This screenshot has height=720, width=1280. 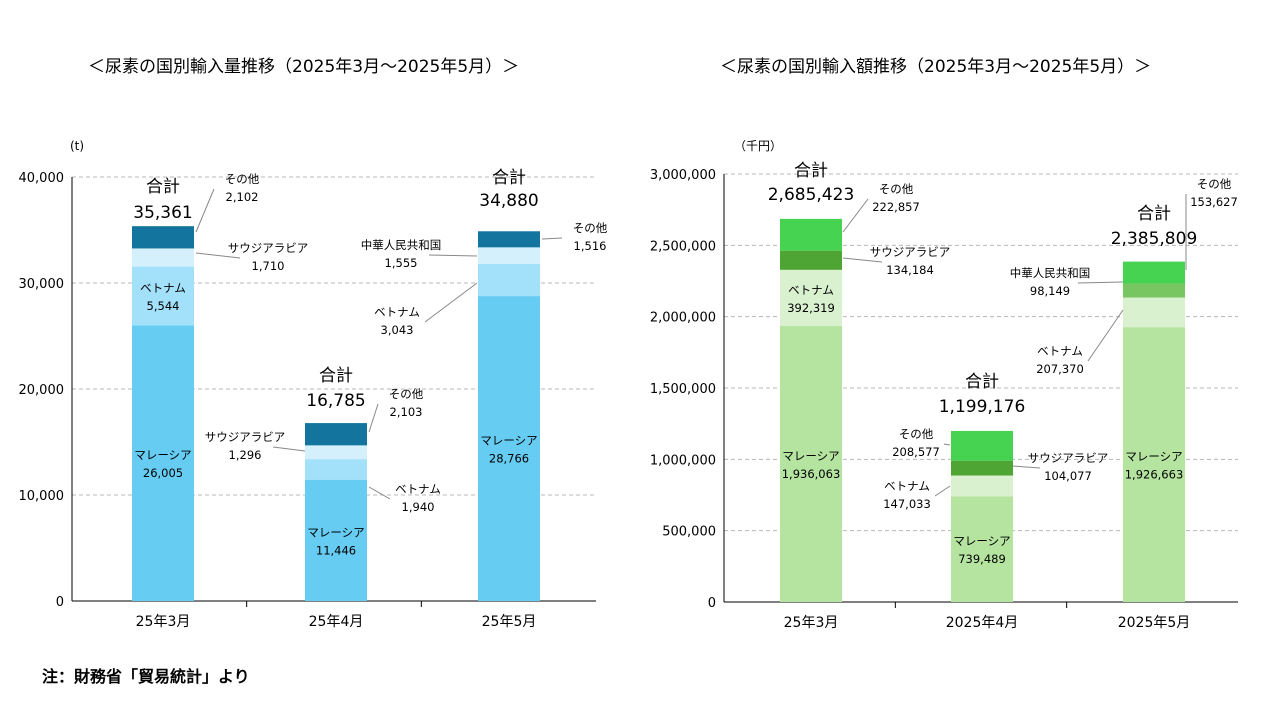 What do you see at coordinates (811, 308) in the screenshot?
I see `segment-value-label: 392,319` at bounding box center [811, 308].